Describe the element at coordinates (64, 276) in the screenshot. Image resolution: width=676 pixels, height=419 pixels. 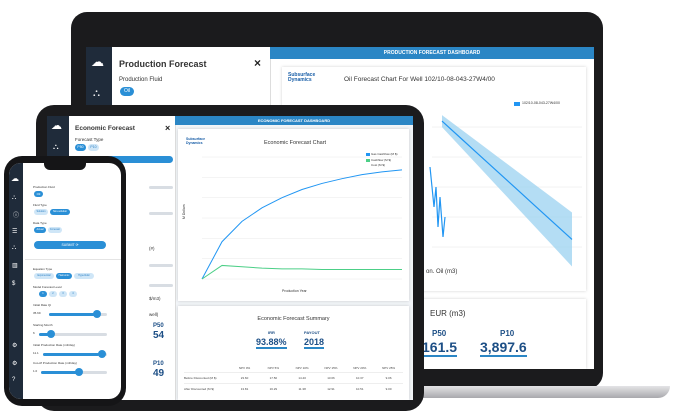
I see `equation-harmonic: Harmonic` at that location.